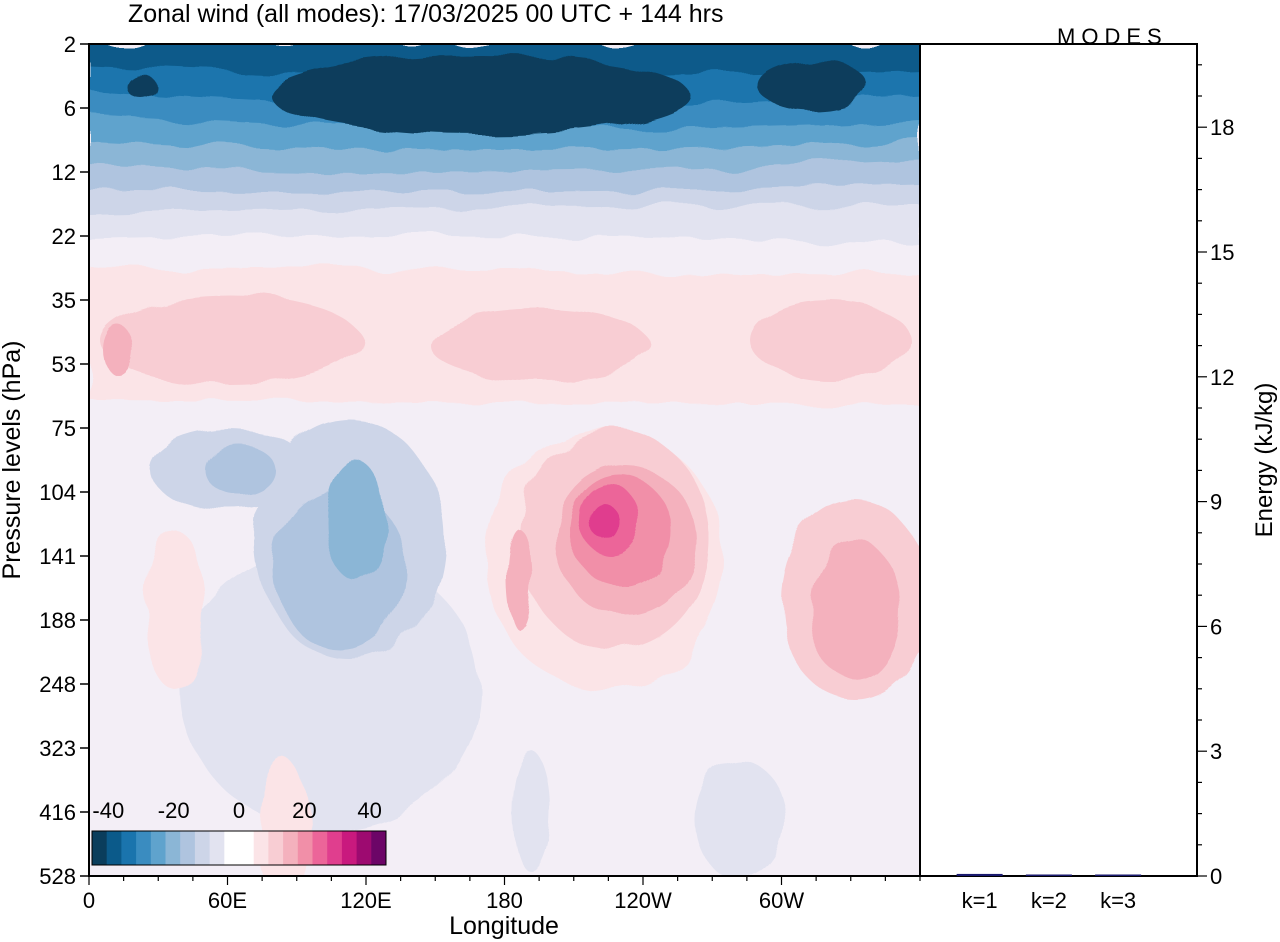 This screenshot has height=942, width=1280. What do you see at coordinates (304, 810) in the screenshot?
I see `colorbar-tick-label: 20` at bounding box center [304, 810].